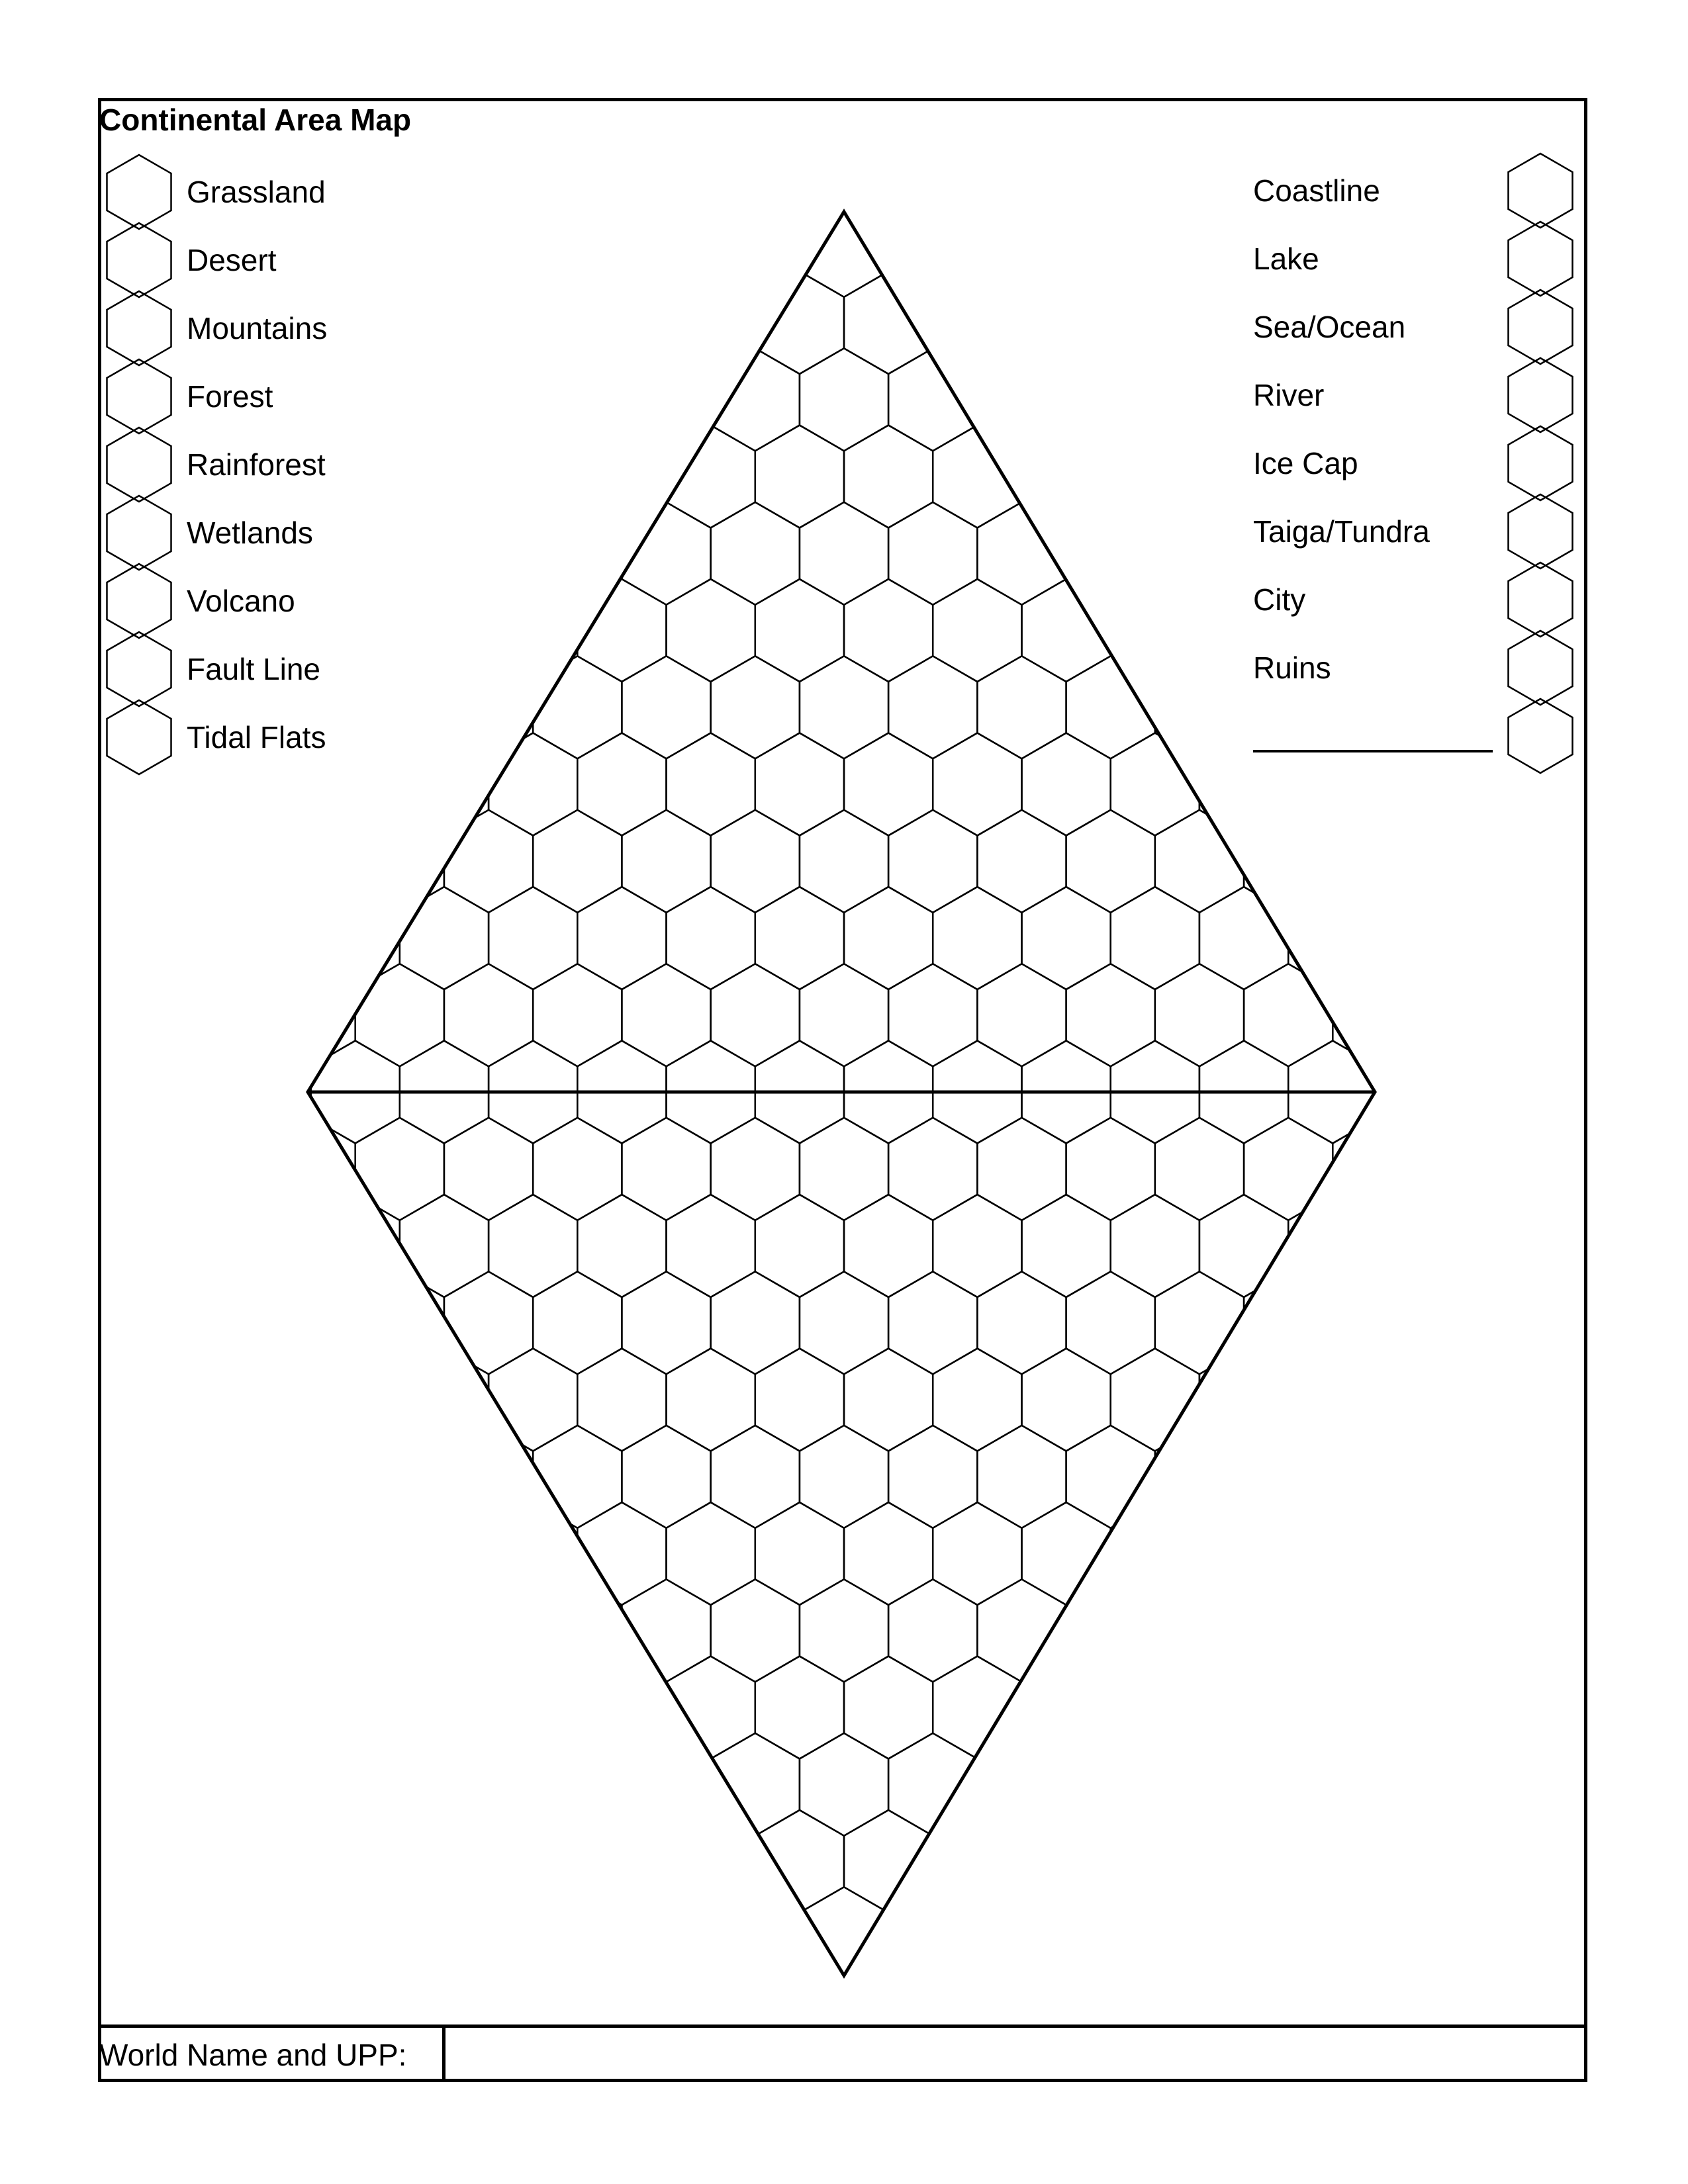 This screenshot has height=2184, width=1688. Describe the element at coordinates (241, 601) in the screenshot. I see `legend-label-volcano: Volcano` at that location.